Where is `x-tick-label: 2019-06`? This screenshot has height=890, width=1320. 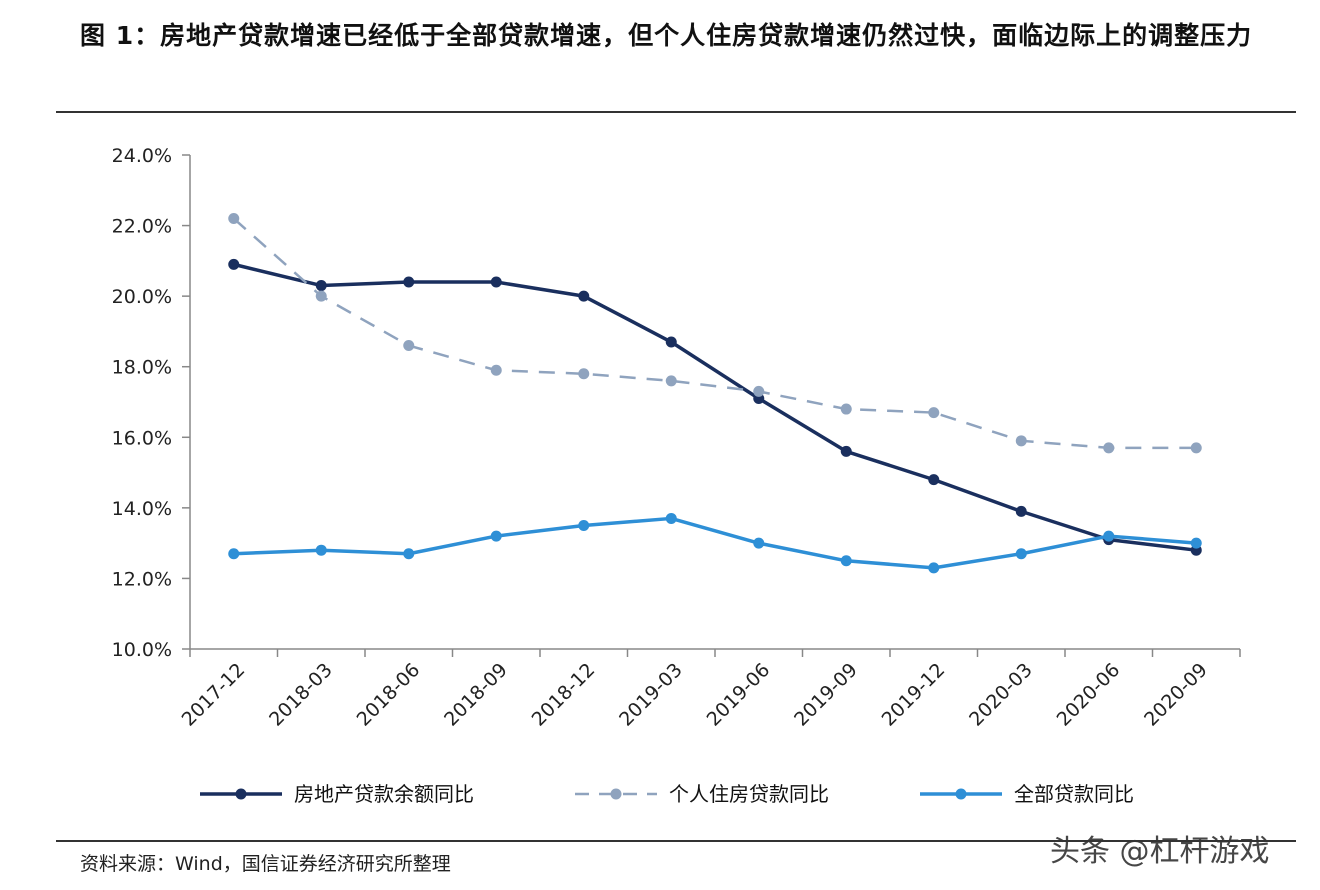
x-tick-label: 2019-06 is located at coordinates (739, 695).